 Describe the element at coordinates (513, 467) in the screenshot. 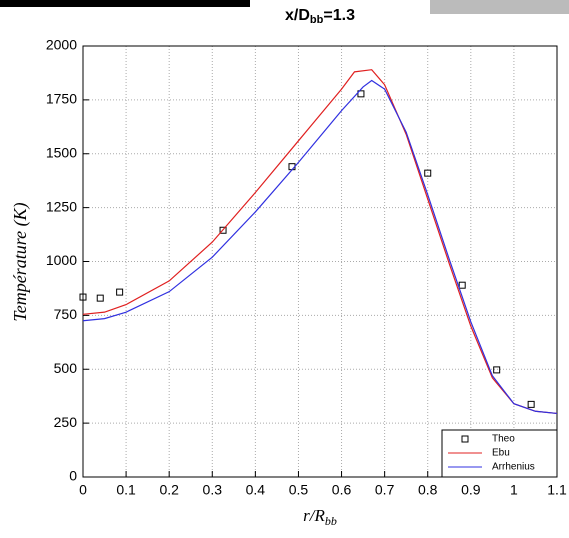

I see `legend-label: Arrhenius` at that location.